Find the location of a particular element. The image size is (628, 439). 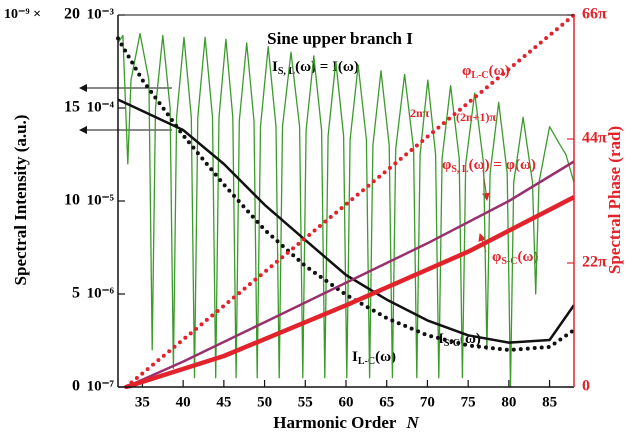

x-tick-label: 85 is located at coordinates (549, 402).